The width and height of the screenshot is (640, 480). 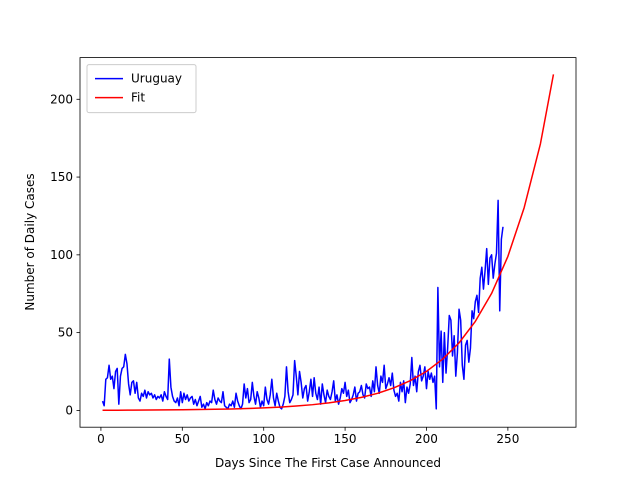 What do you see at coordinates (182, 439) in the screenshot?
I see `x-tick-label: 50` at bounding box center [182, 439].